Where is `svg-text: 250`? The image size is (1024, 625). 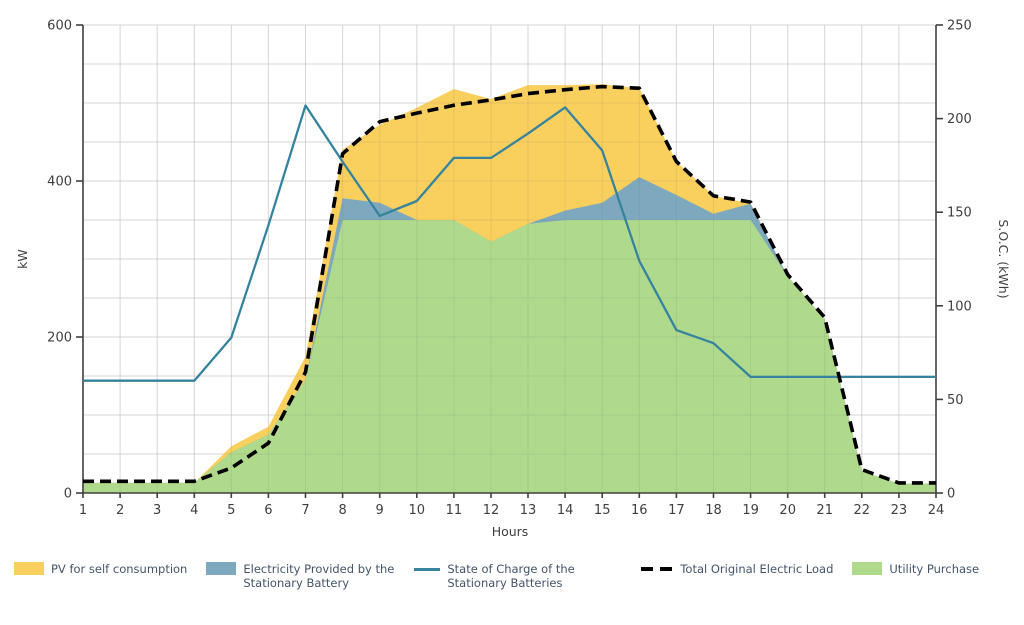 svg-text: 250 is located at coordinates (959, 26).